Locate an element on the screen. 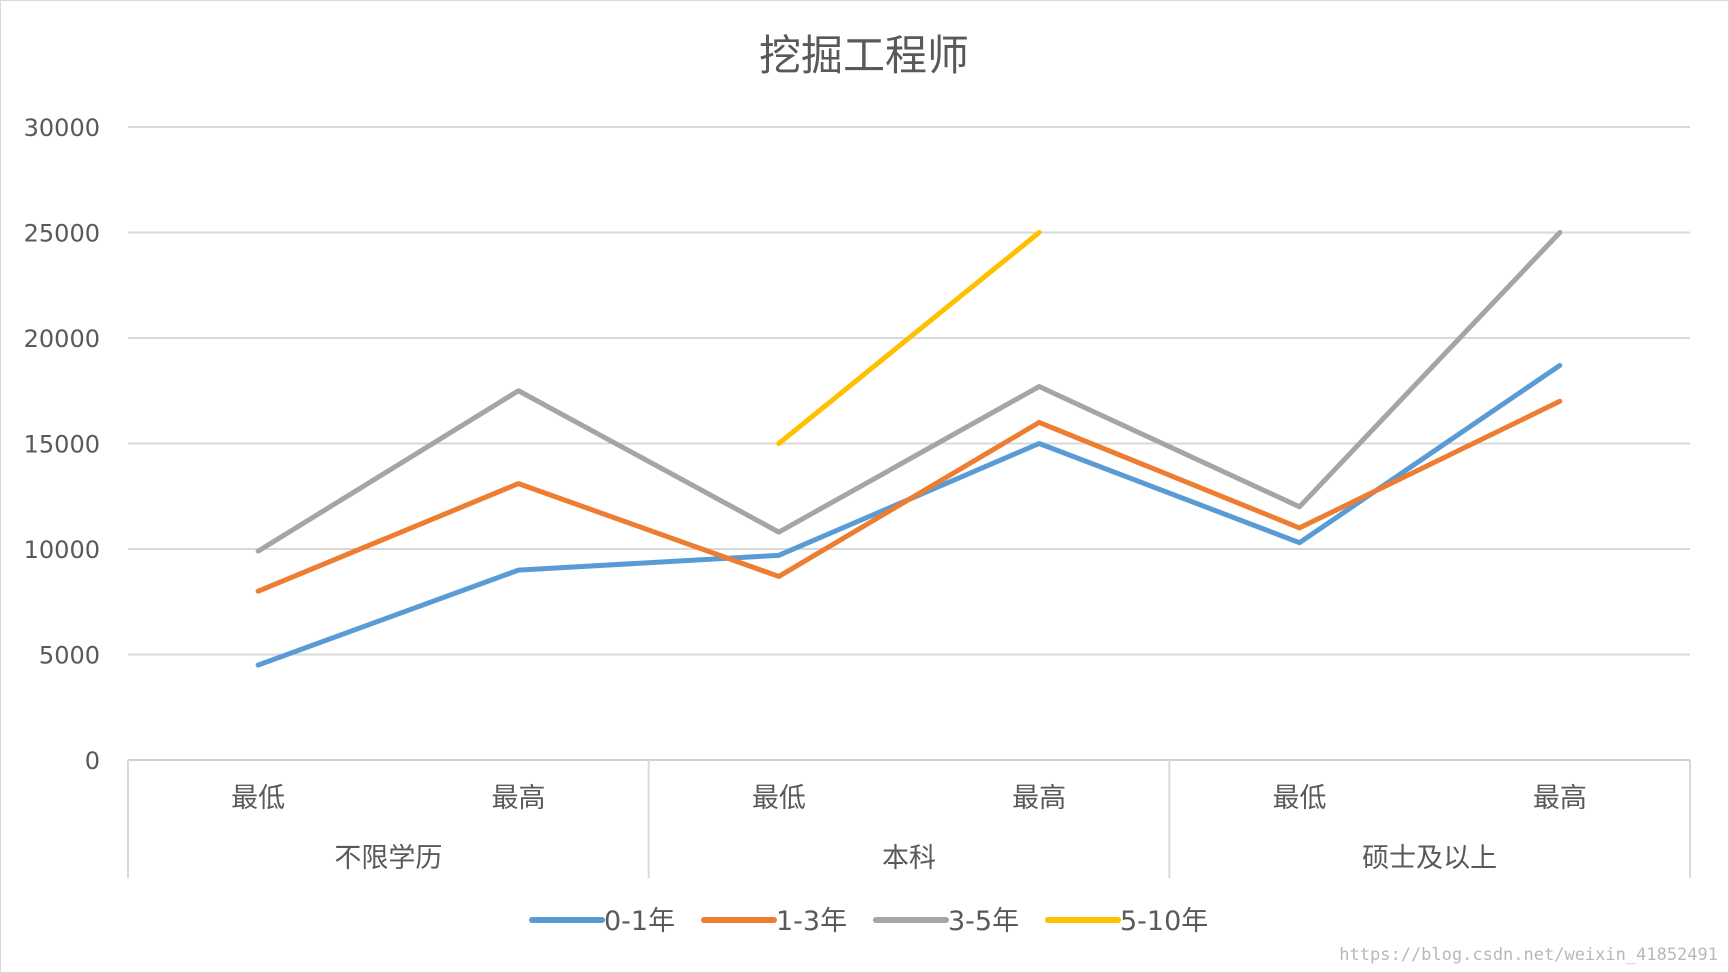  legend-item: 3-5年 is located at coordinates (946, 921).